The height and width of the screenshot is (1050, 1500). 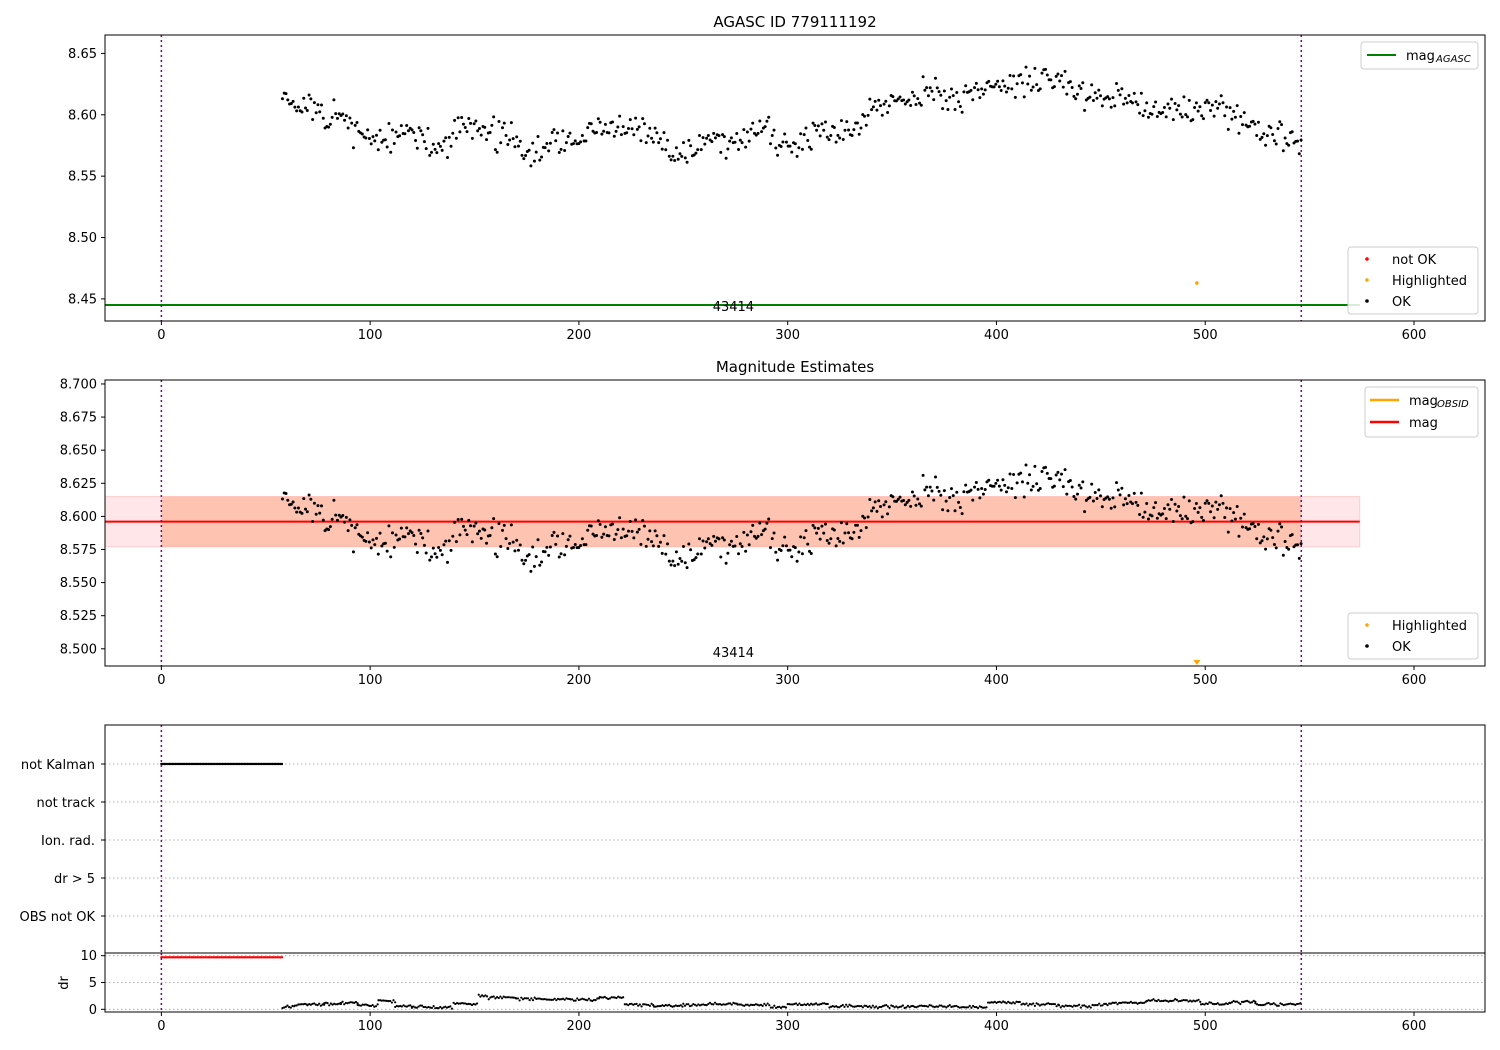 What do you see at coordinates (68, 841) in the screenshot?
I see `flag-row-label-2: Ion. rad.` at bounding box center [68, 841].